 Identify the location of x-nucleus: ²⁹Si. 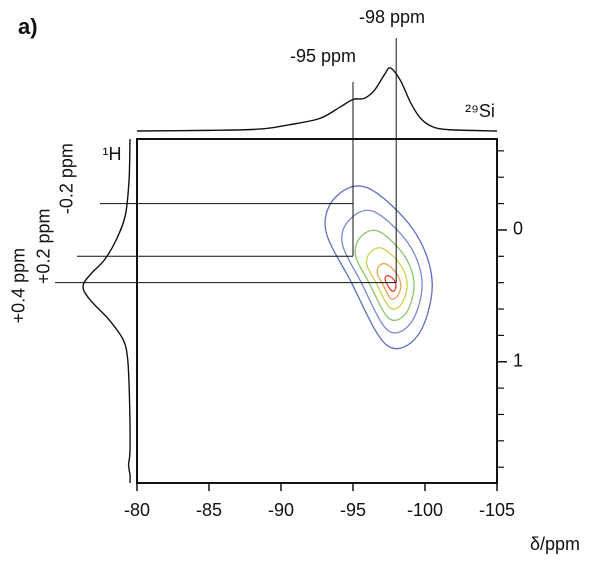
(480, 111).